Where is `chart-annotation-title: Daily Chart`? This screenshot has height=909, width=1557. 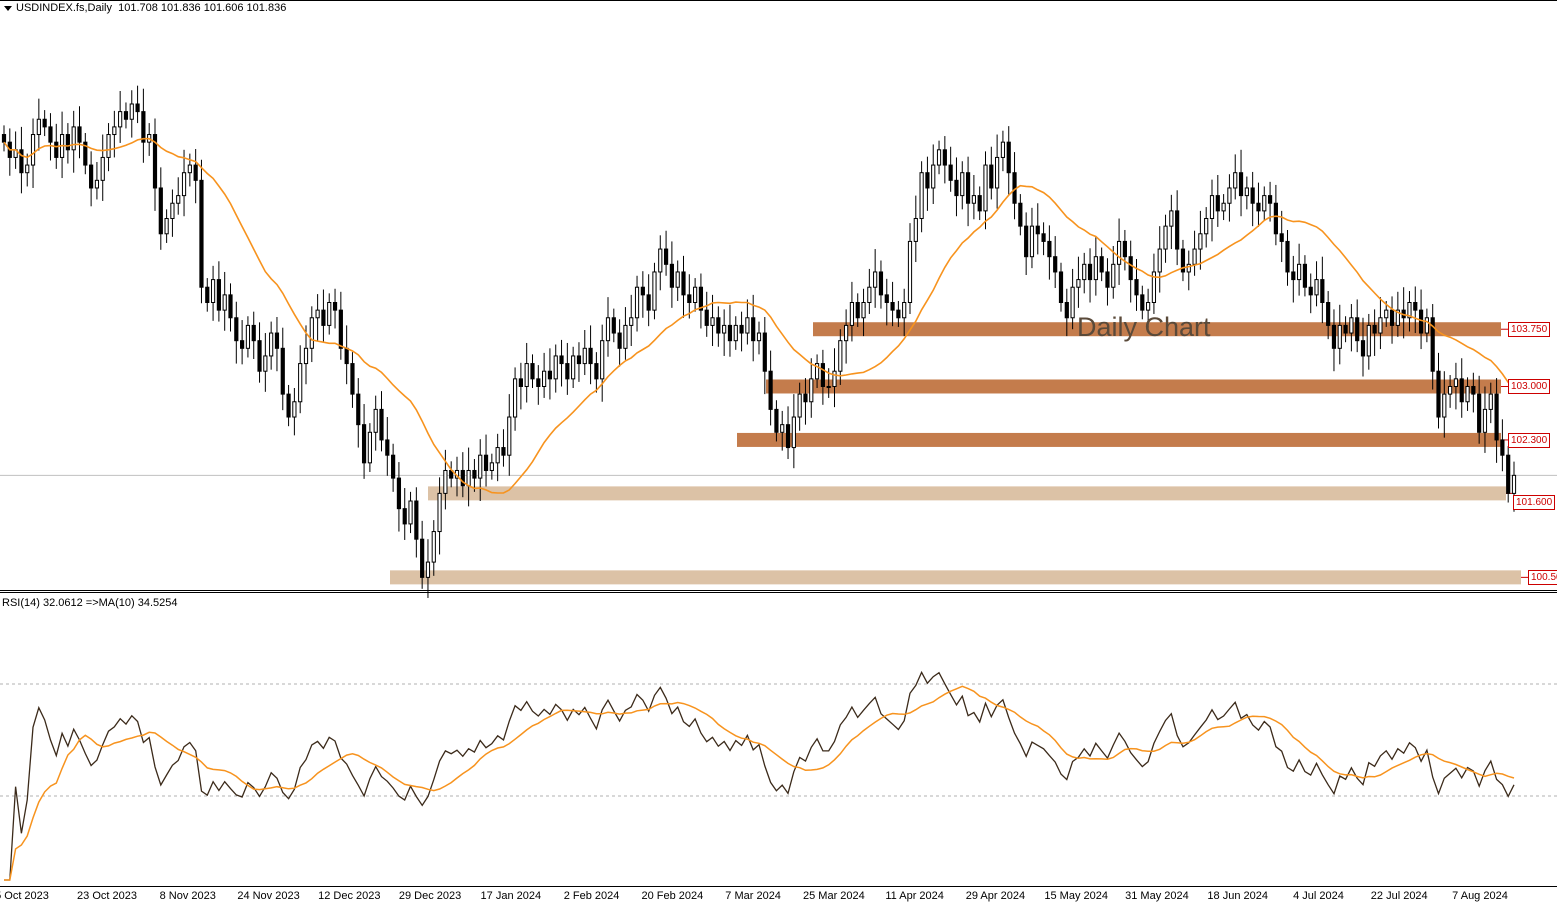
chart-annotation-title: Daily Chart is located at coordinates (1144, 327).